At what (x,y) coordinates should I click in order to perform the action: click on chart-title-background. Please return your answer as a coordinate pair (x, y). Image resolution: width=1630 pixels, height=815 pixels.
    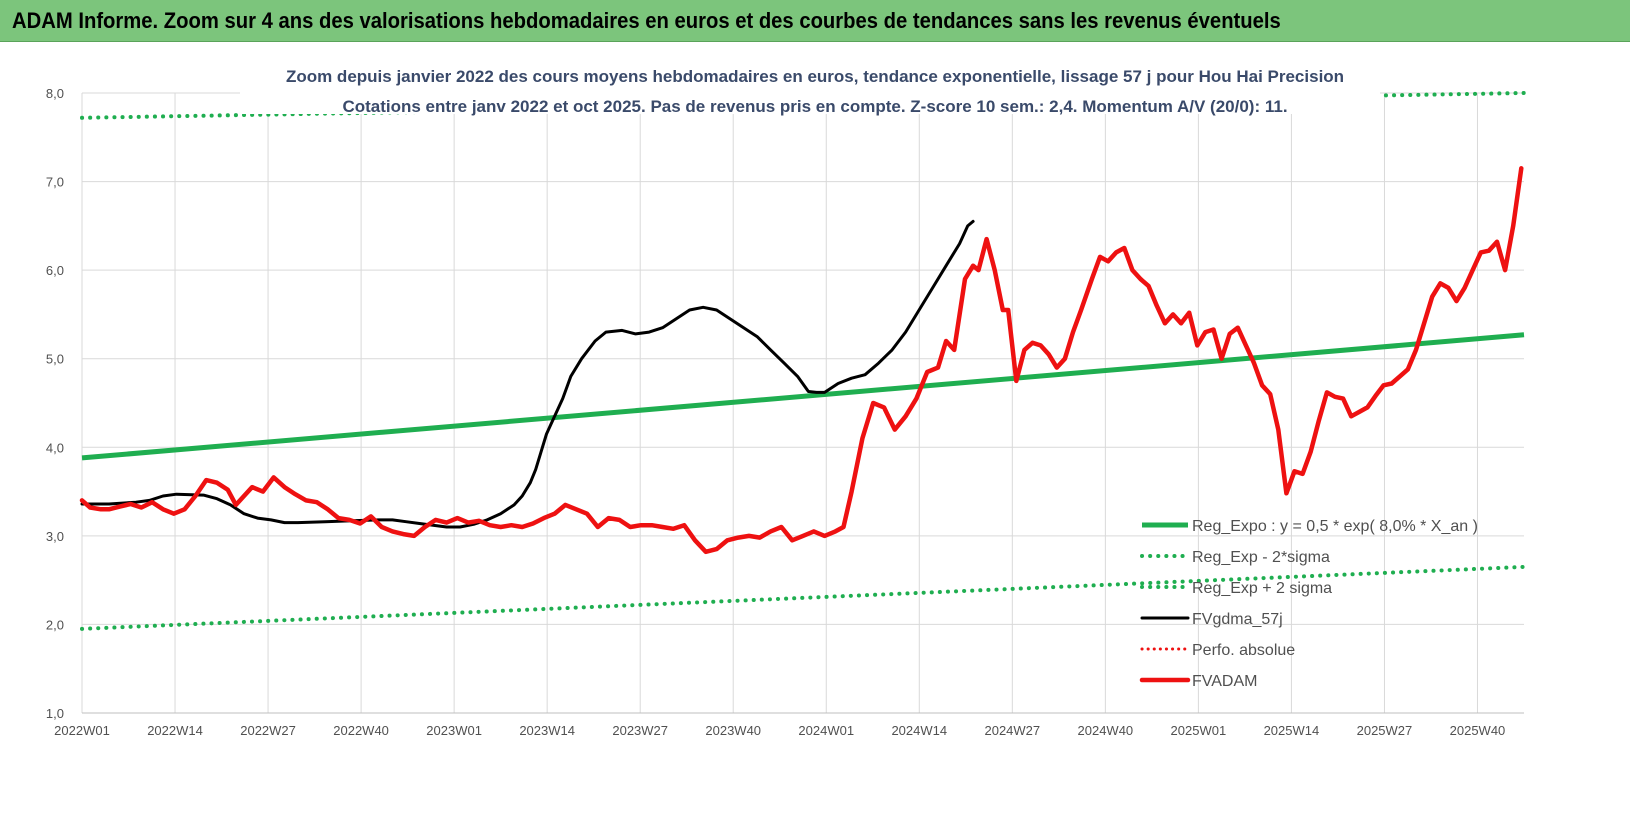
    Looking at the image, I should click on (810, 86).